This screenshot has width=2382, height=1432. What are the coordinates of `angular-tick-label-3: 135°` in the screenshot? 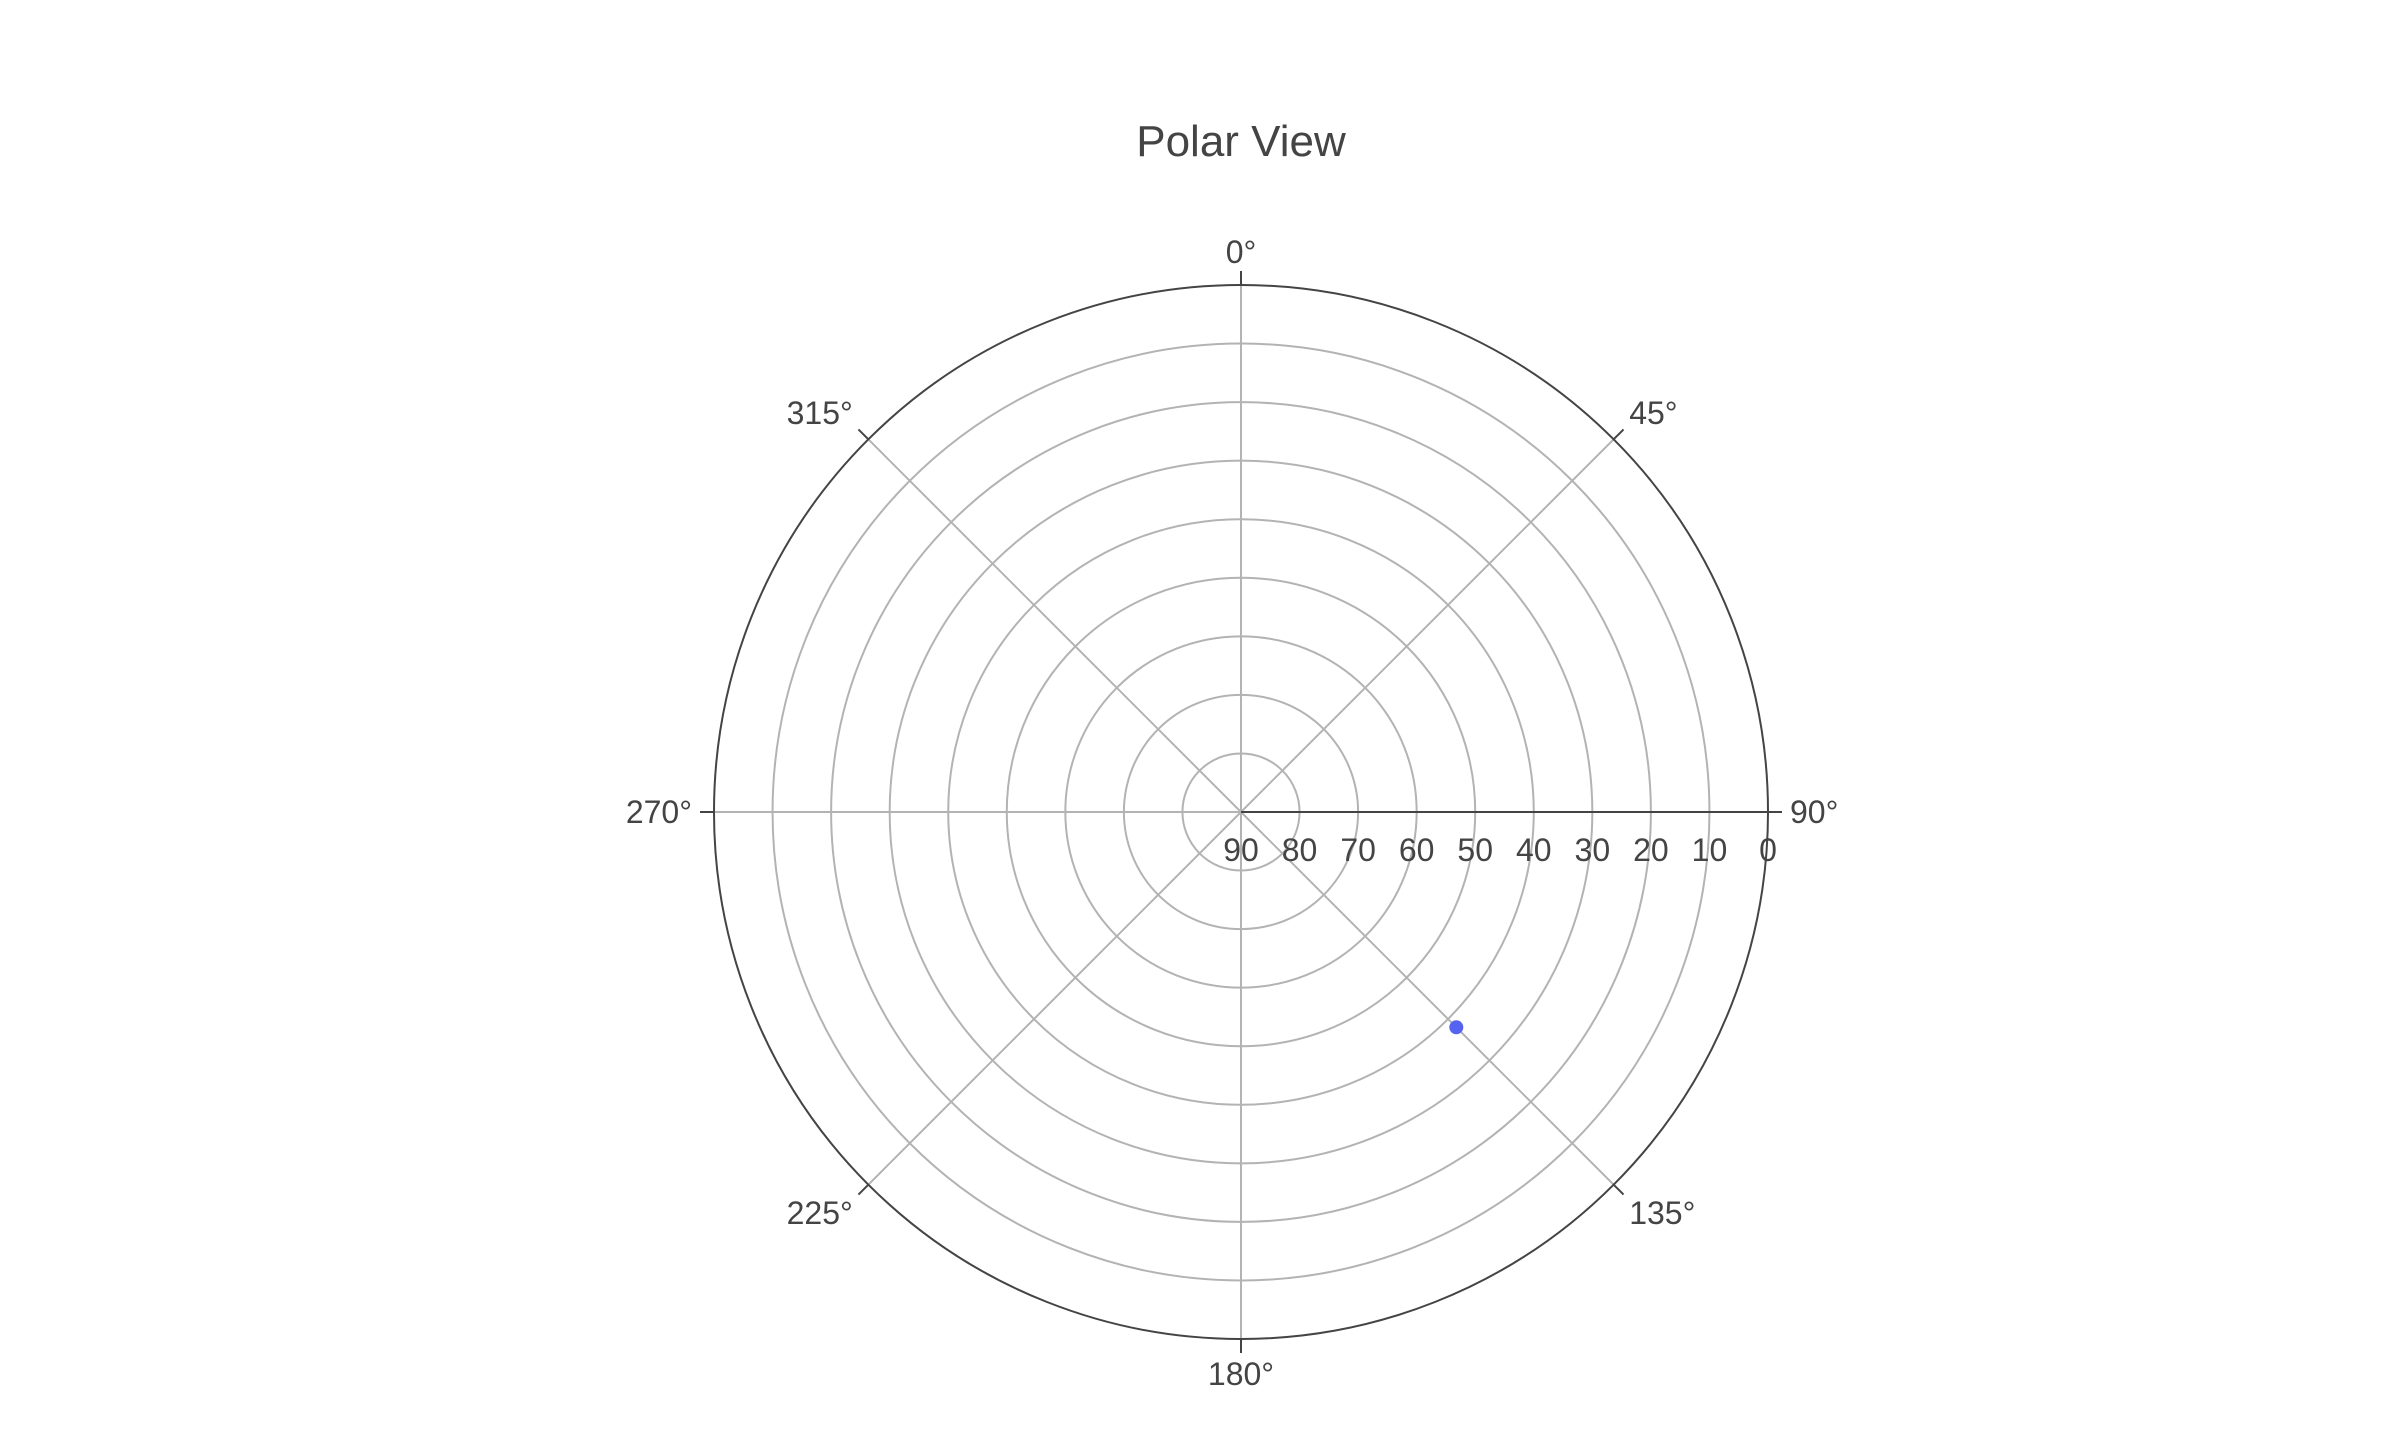 It's located at (1662, 1213).